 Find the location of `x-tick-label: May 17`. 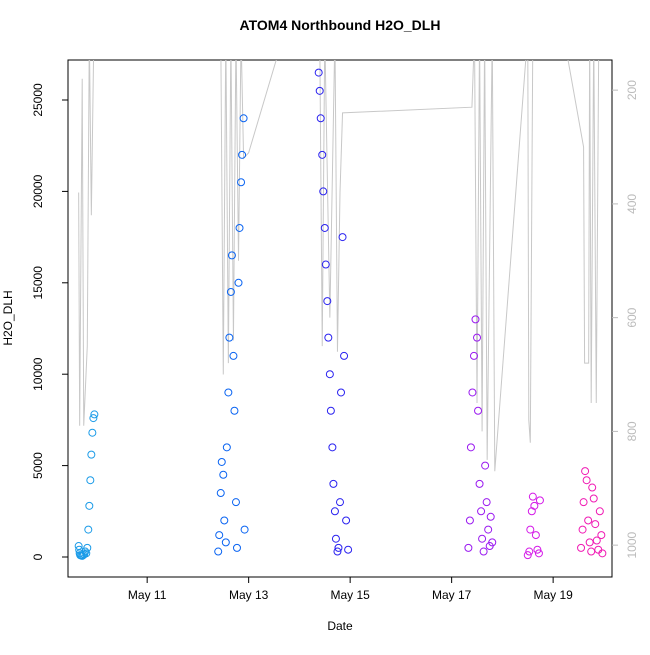

x-tick-label: May 17 is located at coordinates (452, 595).